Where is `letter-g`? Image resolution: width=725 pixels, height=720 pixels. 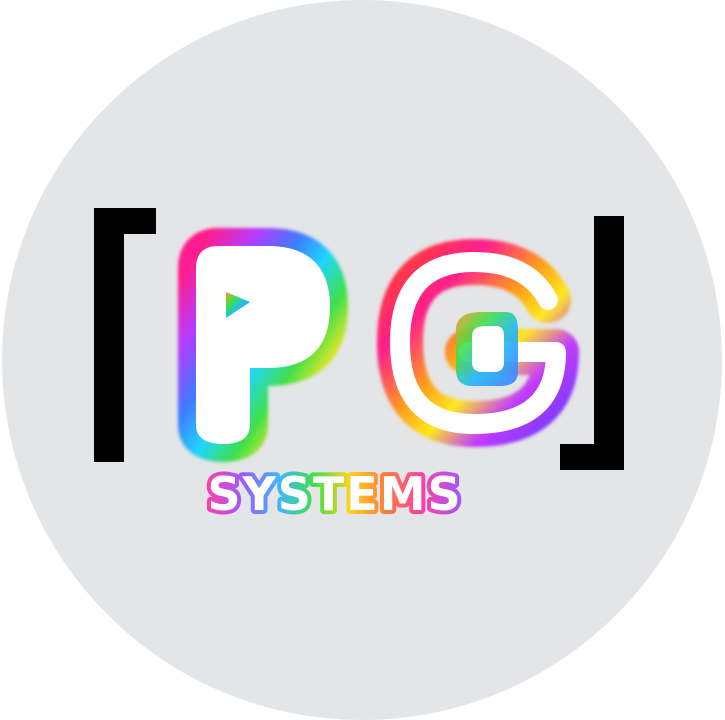 letter-g is located at coordinates (478, 343).